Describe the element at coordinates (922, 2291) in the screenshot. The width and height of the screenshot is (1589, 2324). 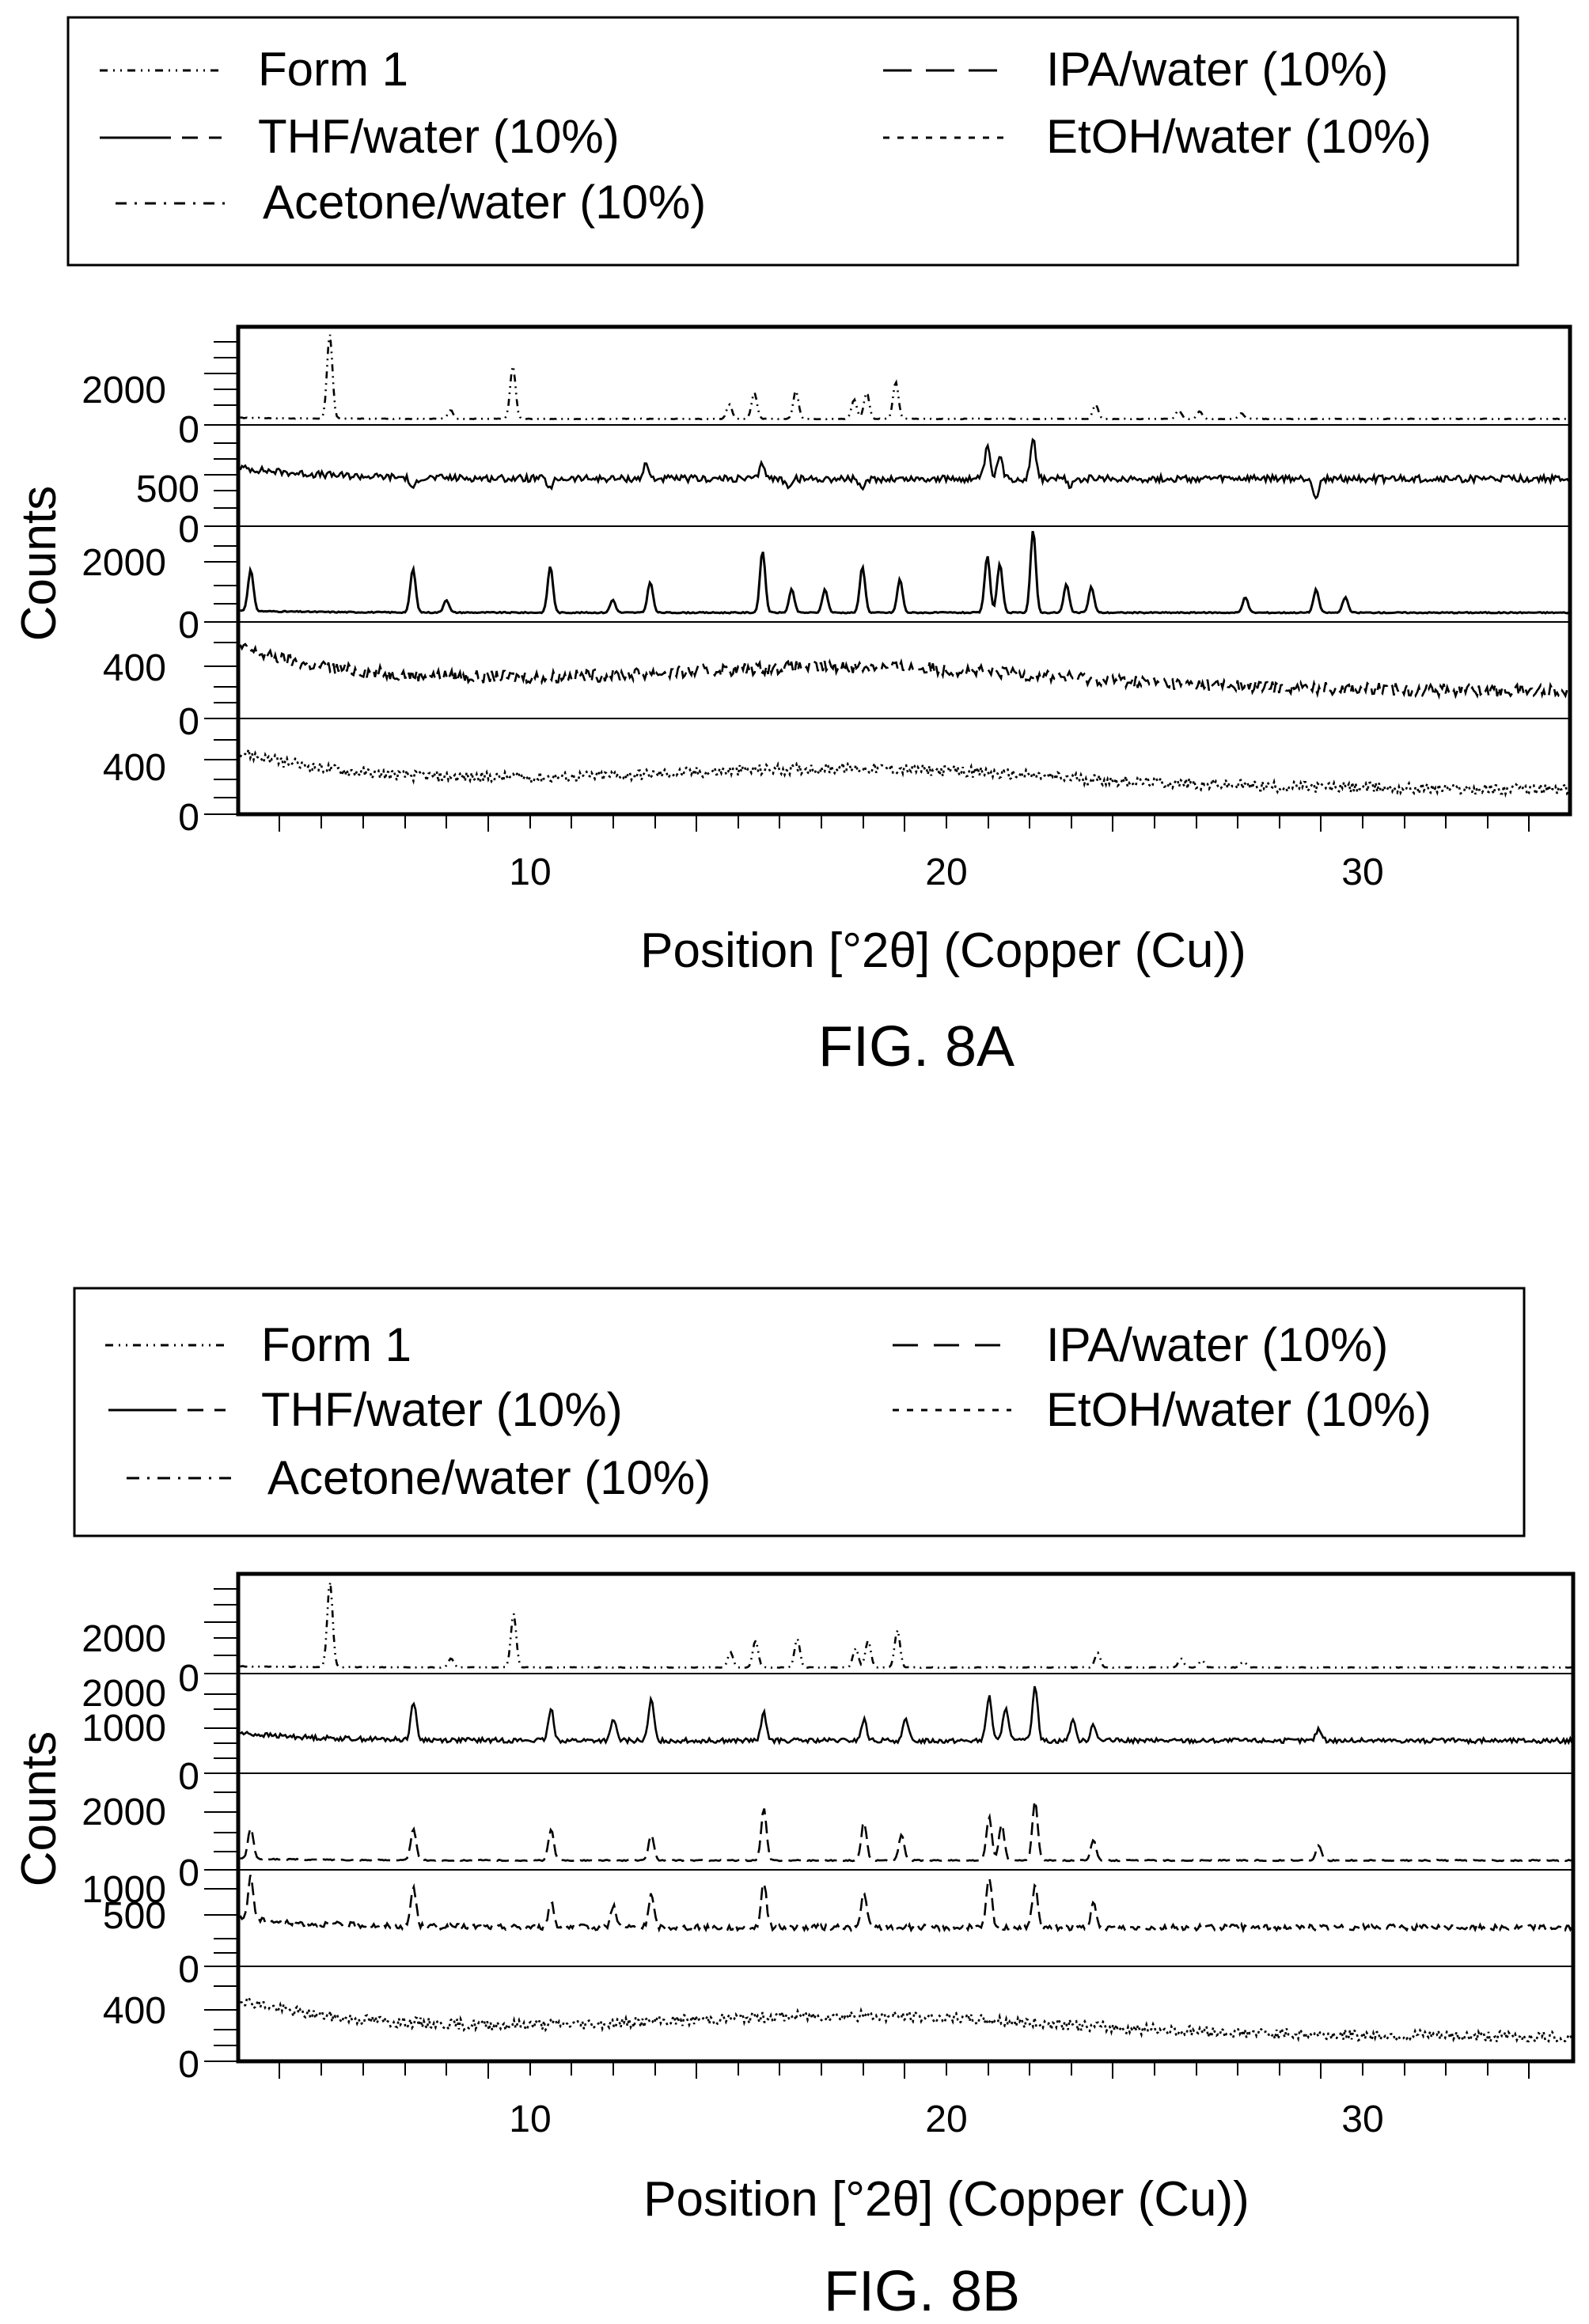
I see `figure-caption: FIG. 8B` at that location.